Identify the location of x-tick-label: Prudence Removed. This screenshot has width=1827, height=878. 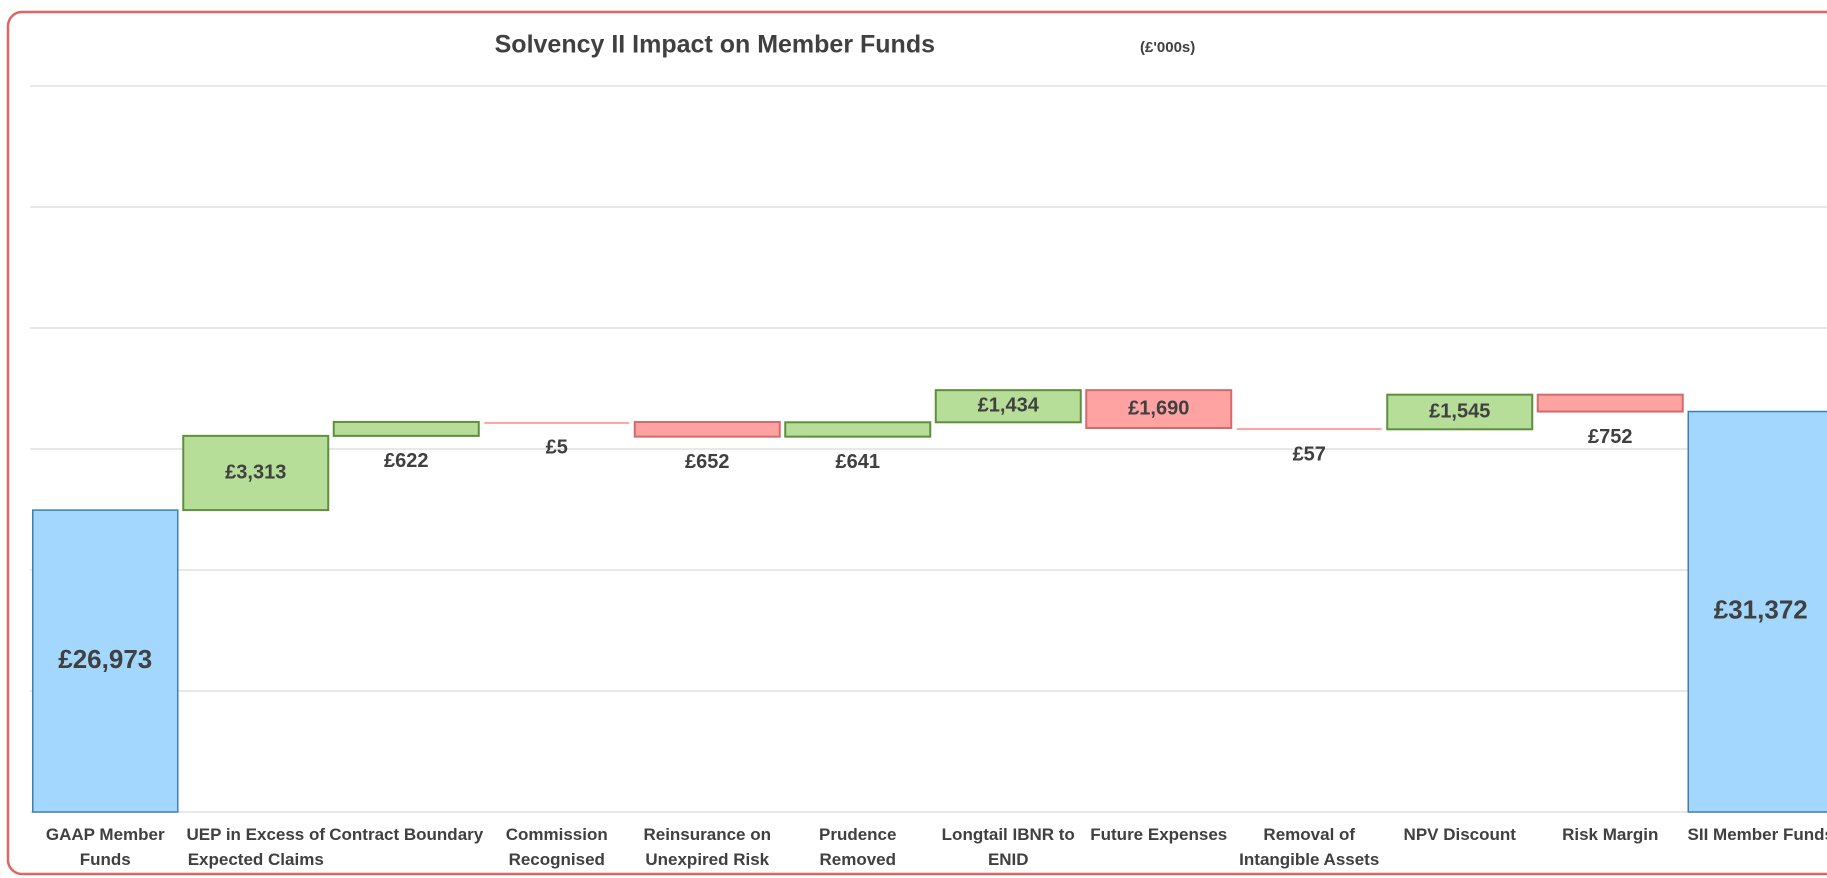
(858, 847).